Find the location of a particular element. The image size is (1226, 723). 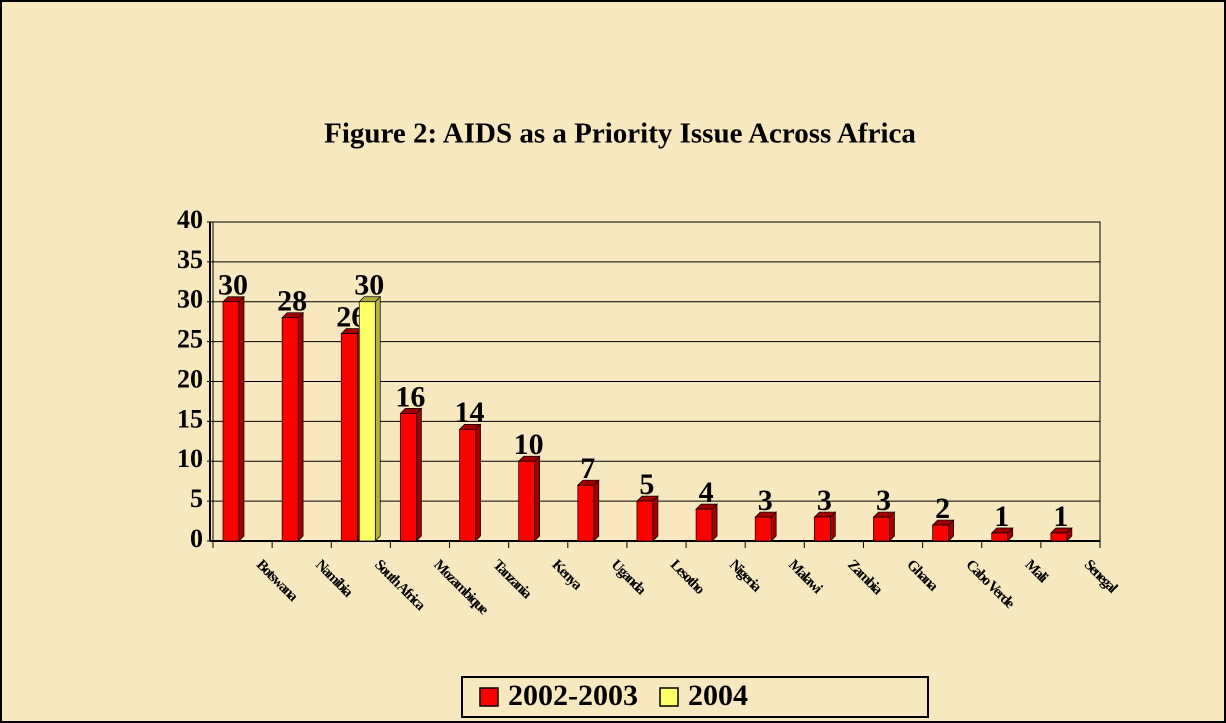

y-tick-label: 10 is located at coordinates (190, 458).